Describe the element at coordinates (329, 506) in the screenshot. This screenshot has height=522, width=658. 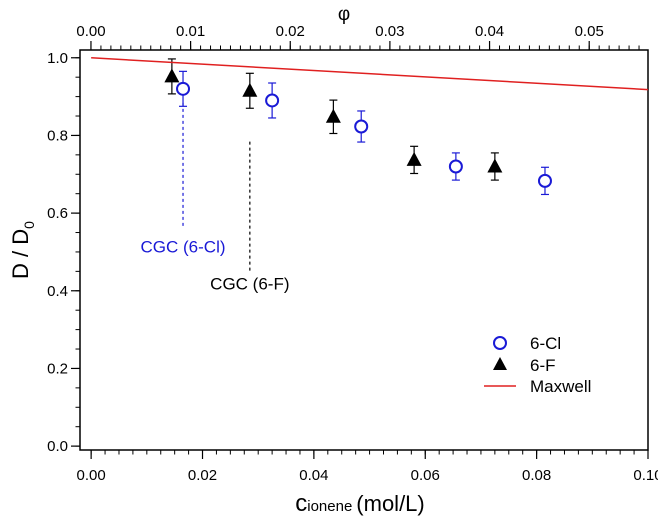
I see `x-axis-title-sub: ionene` at that location.